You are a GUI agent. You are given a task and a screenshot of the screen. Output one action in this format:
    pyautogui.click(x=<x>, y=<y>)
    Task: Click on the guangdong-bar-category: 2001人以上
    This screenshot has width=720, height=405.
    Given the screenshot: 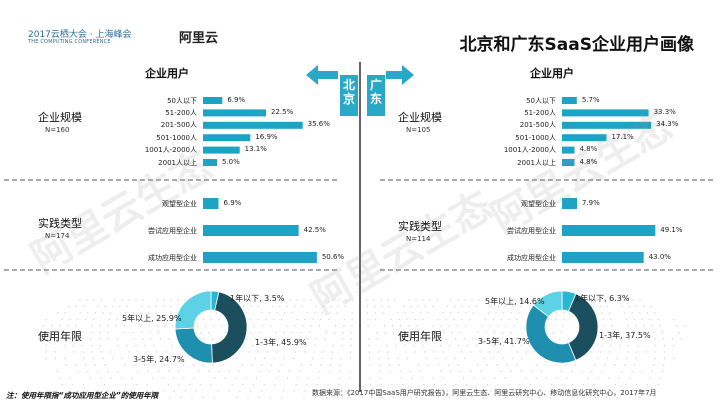 What is the action you would take?
    pyautogui.click(x=536, y=162)
    